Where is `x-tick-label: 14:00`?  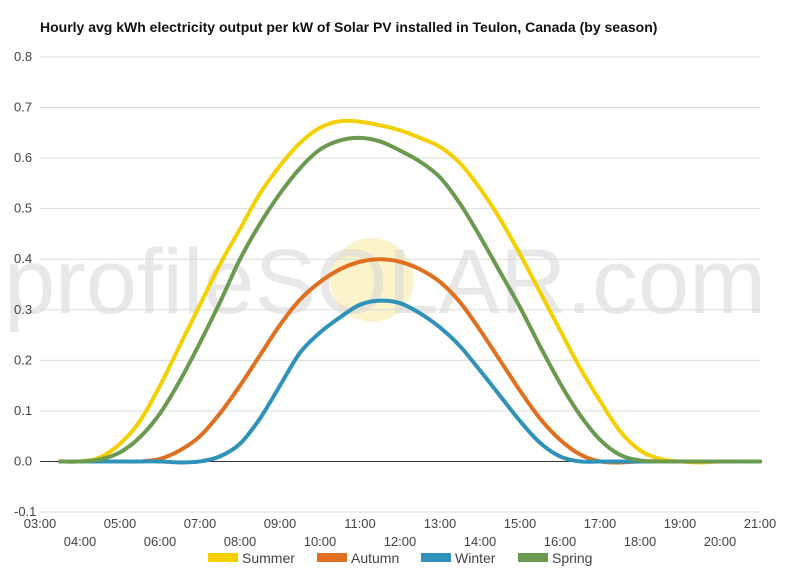
x-tick-label: 14:00 is located at coordinates (480, 541).